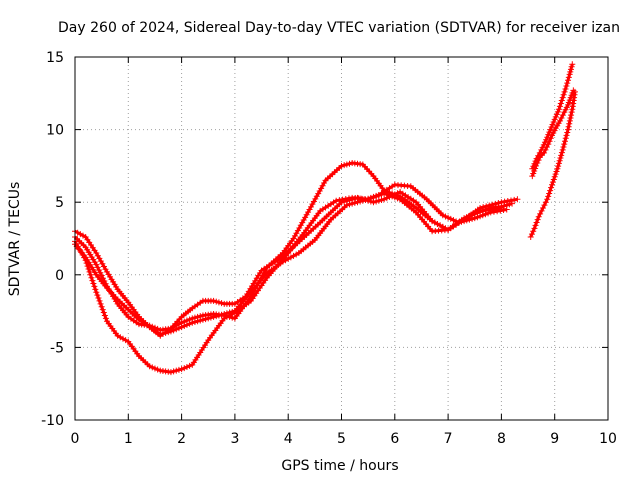 This screenshot has width=640, height=480. I want to click on y-tick-label: 5, so click(59, 203).